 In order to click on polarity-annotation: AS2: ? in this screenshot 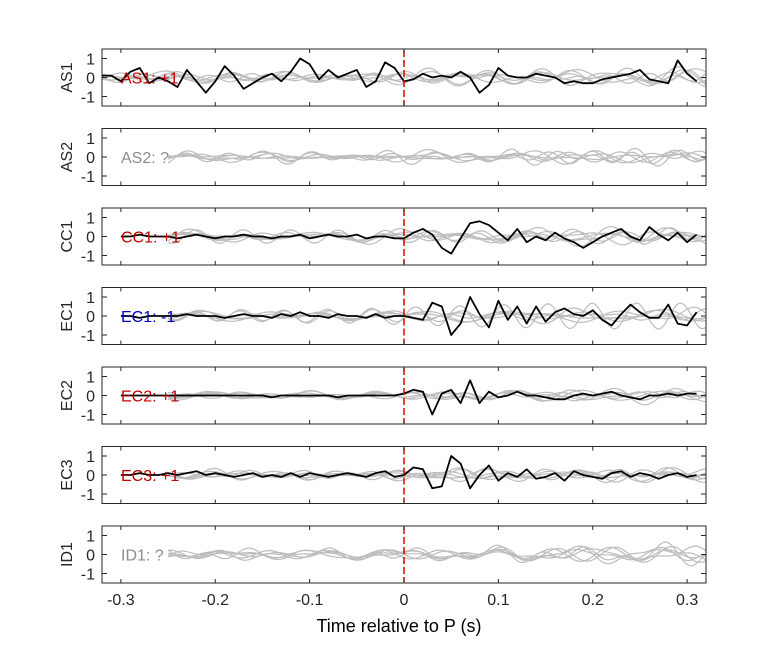, I will do `click(145, 158)`.